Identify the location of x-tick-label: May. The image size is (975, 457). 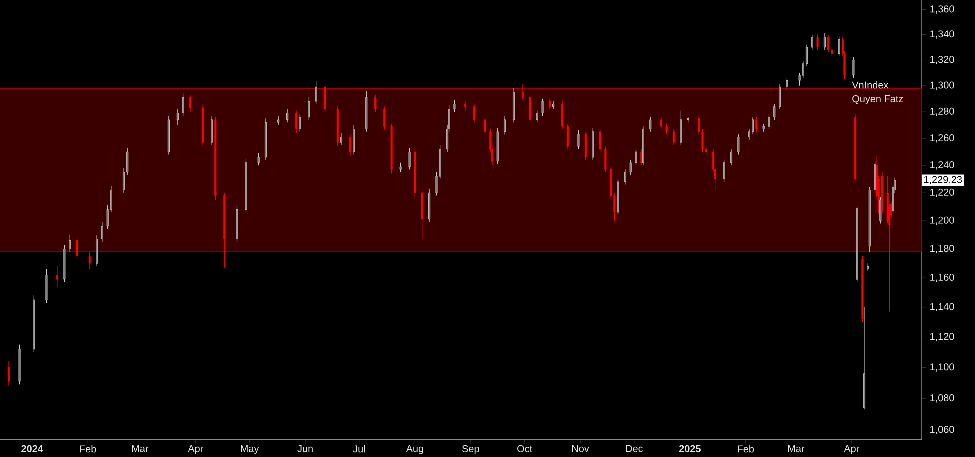
(250, 449).